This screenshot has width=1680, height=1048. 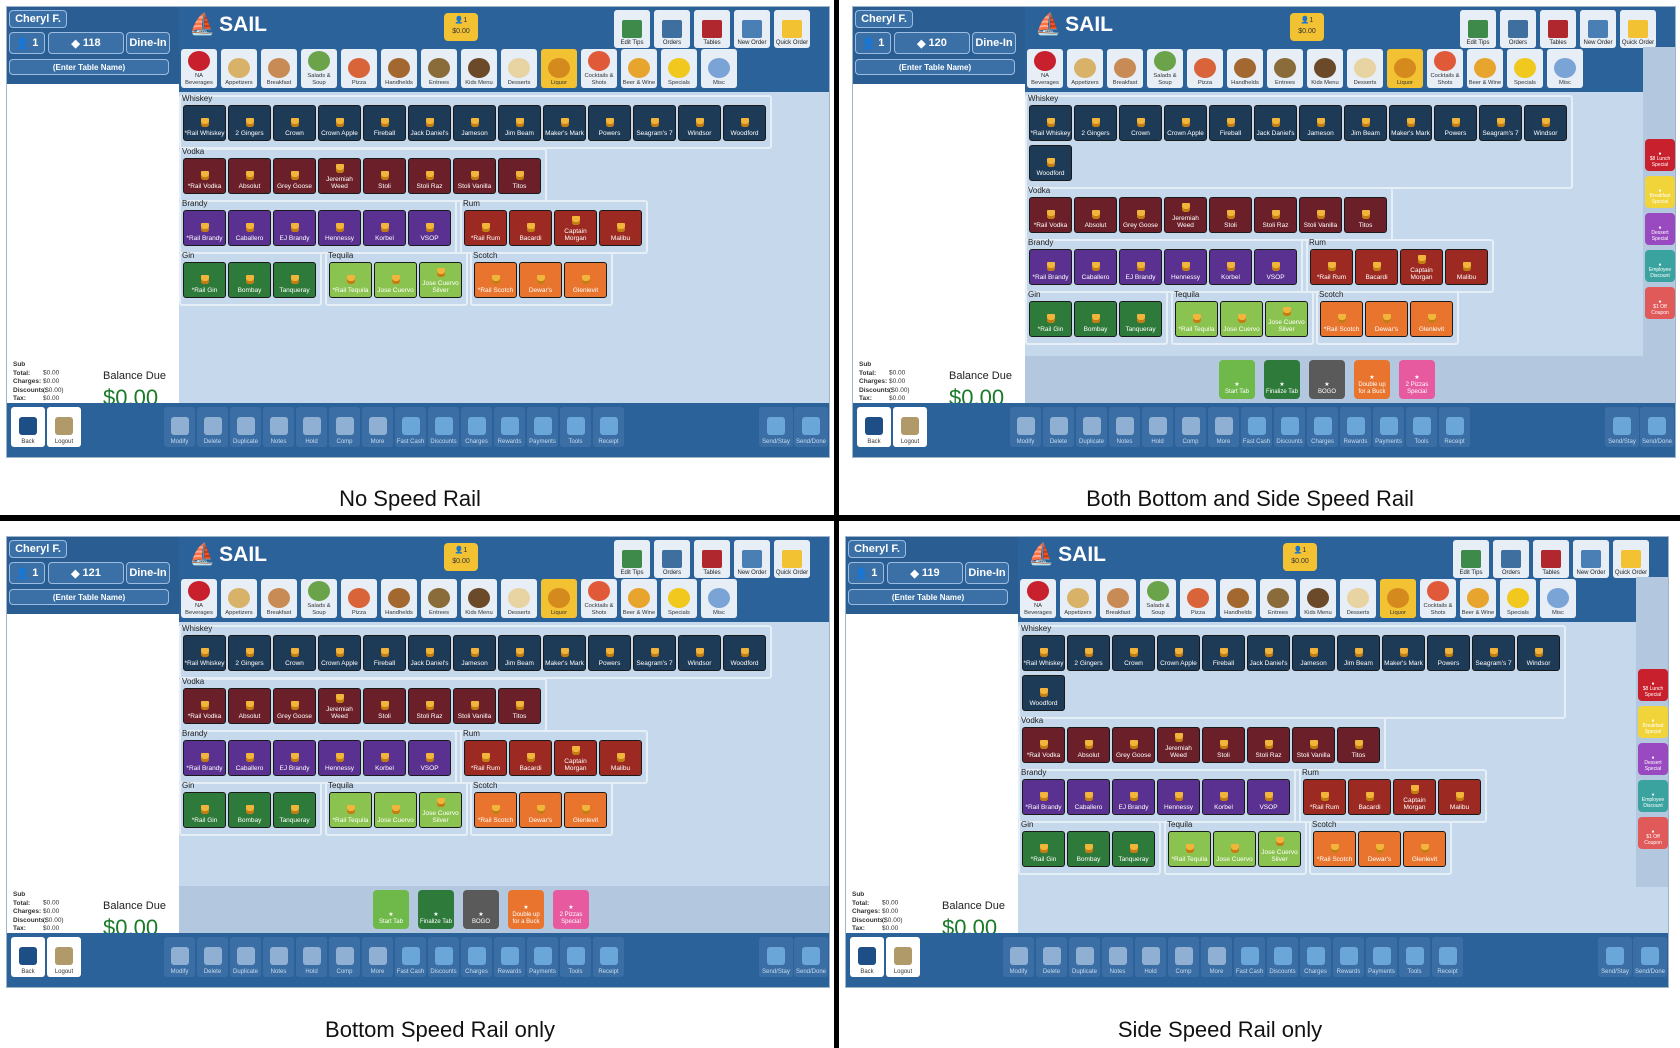 What do you see at coordinates (1379, 849) in the screenshot?
I see `product-button: Dewar's` at bounding box center [1379, 849].